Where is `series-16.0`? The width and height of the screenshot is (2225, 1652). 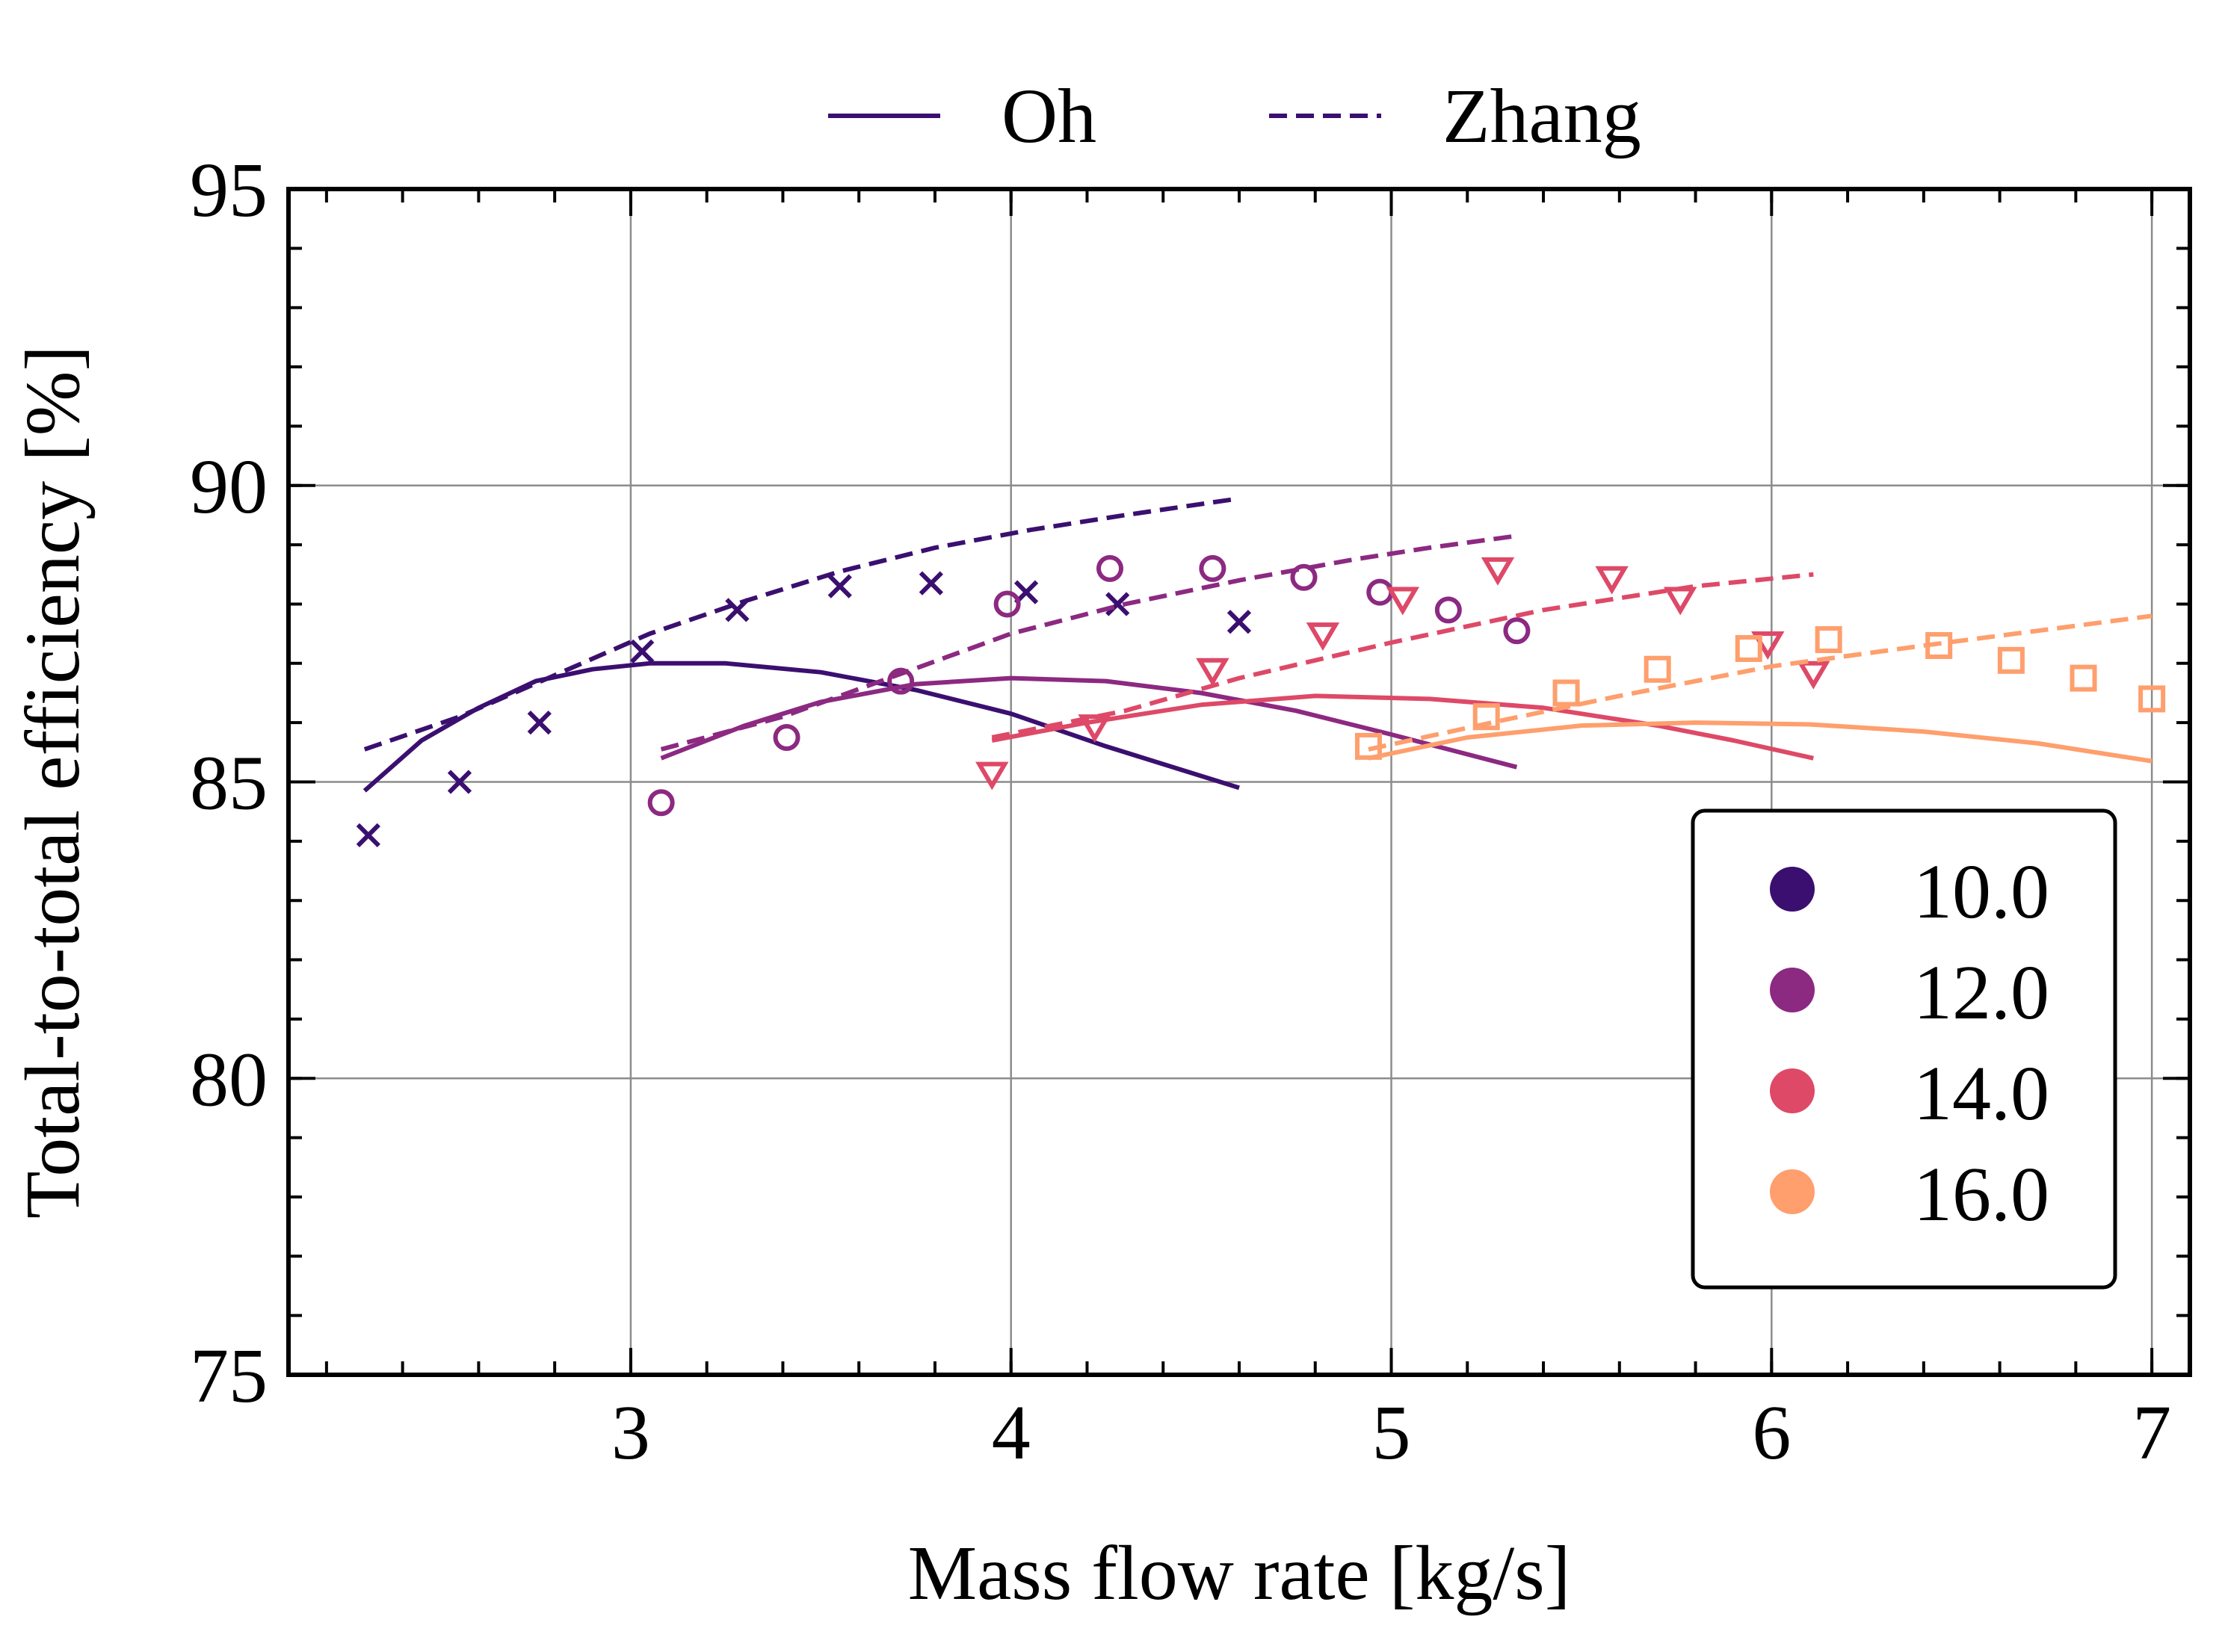
series-16.0 is located at coordinates (1760, 688).